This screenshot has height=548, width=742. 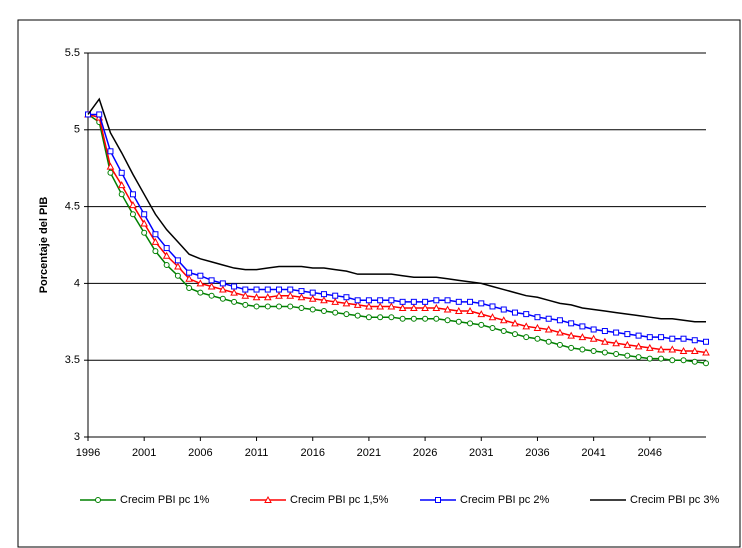 I want to click on legend-label: Crecim PBI pc 1,5%, so click(x=339, y=500).